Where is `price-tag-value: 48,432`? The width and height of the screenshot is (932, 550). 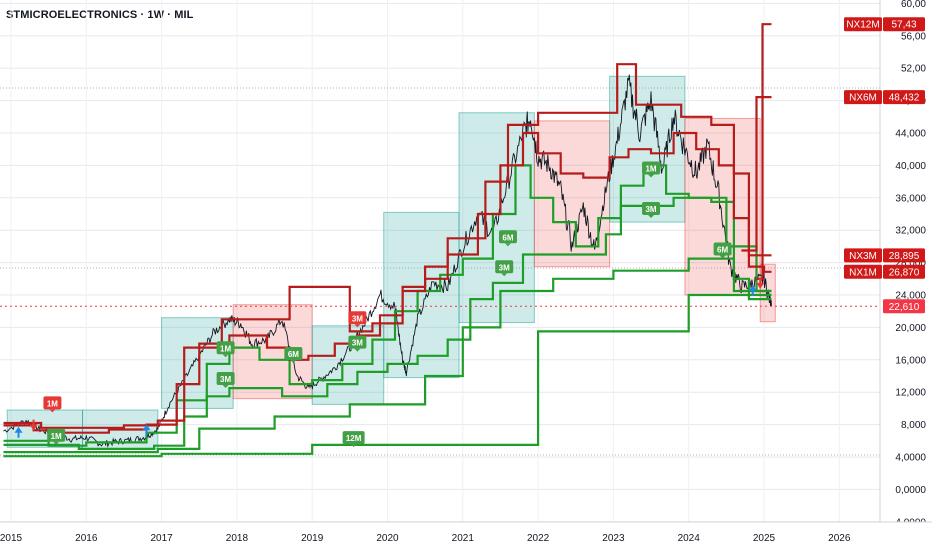
price-tag-value: 48,432 is located at coordinates (904, 98).